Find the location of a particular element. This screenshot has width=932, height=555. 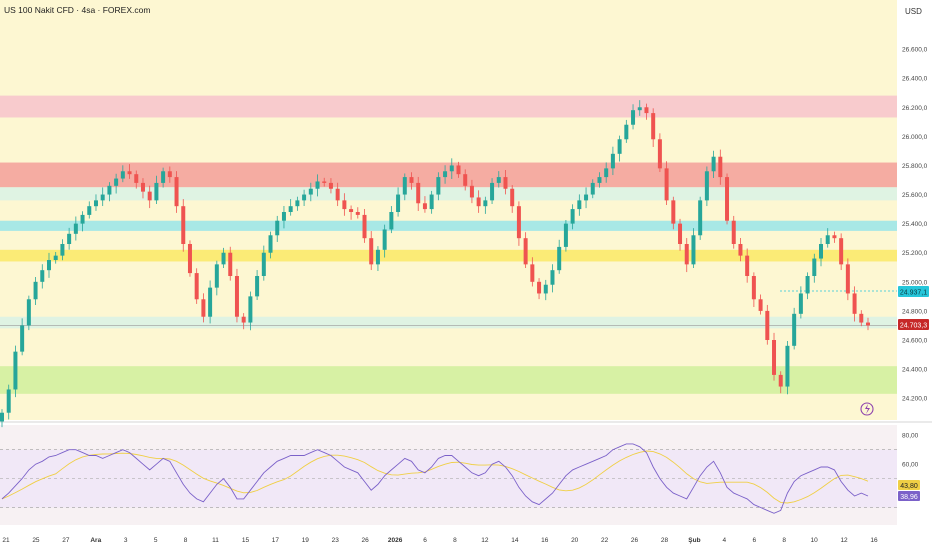

zone-cyan is located at coordinates (448, 225).